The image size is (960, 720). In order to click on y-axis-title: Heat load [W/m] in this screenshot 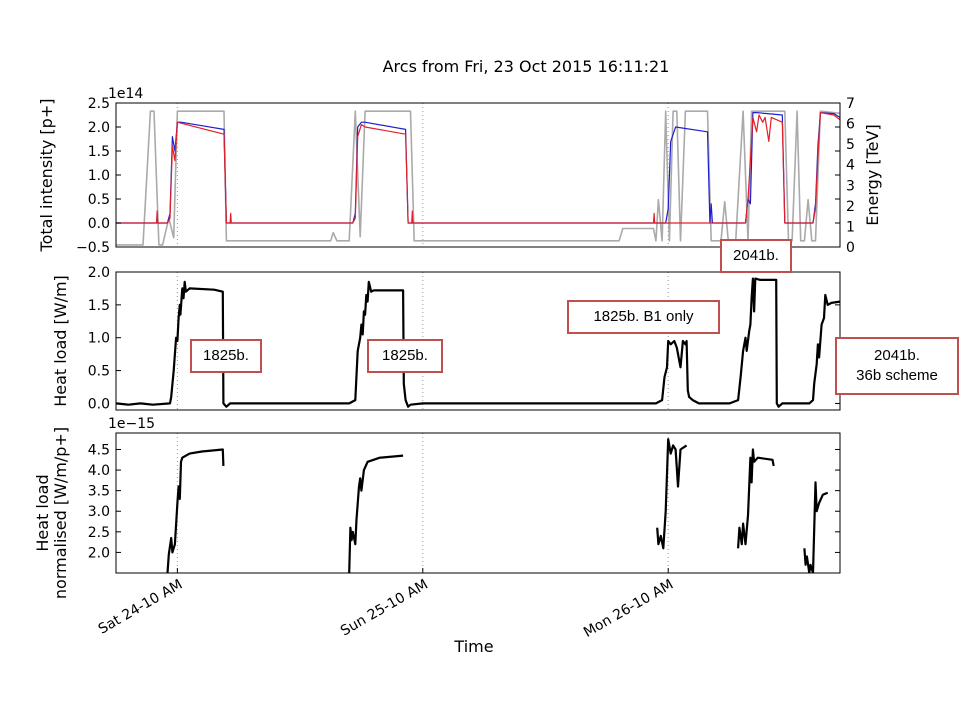, I will do `click(60, 341)`.